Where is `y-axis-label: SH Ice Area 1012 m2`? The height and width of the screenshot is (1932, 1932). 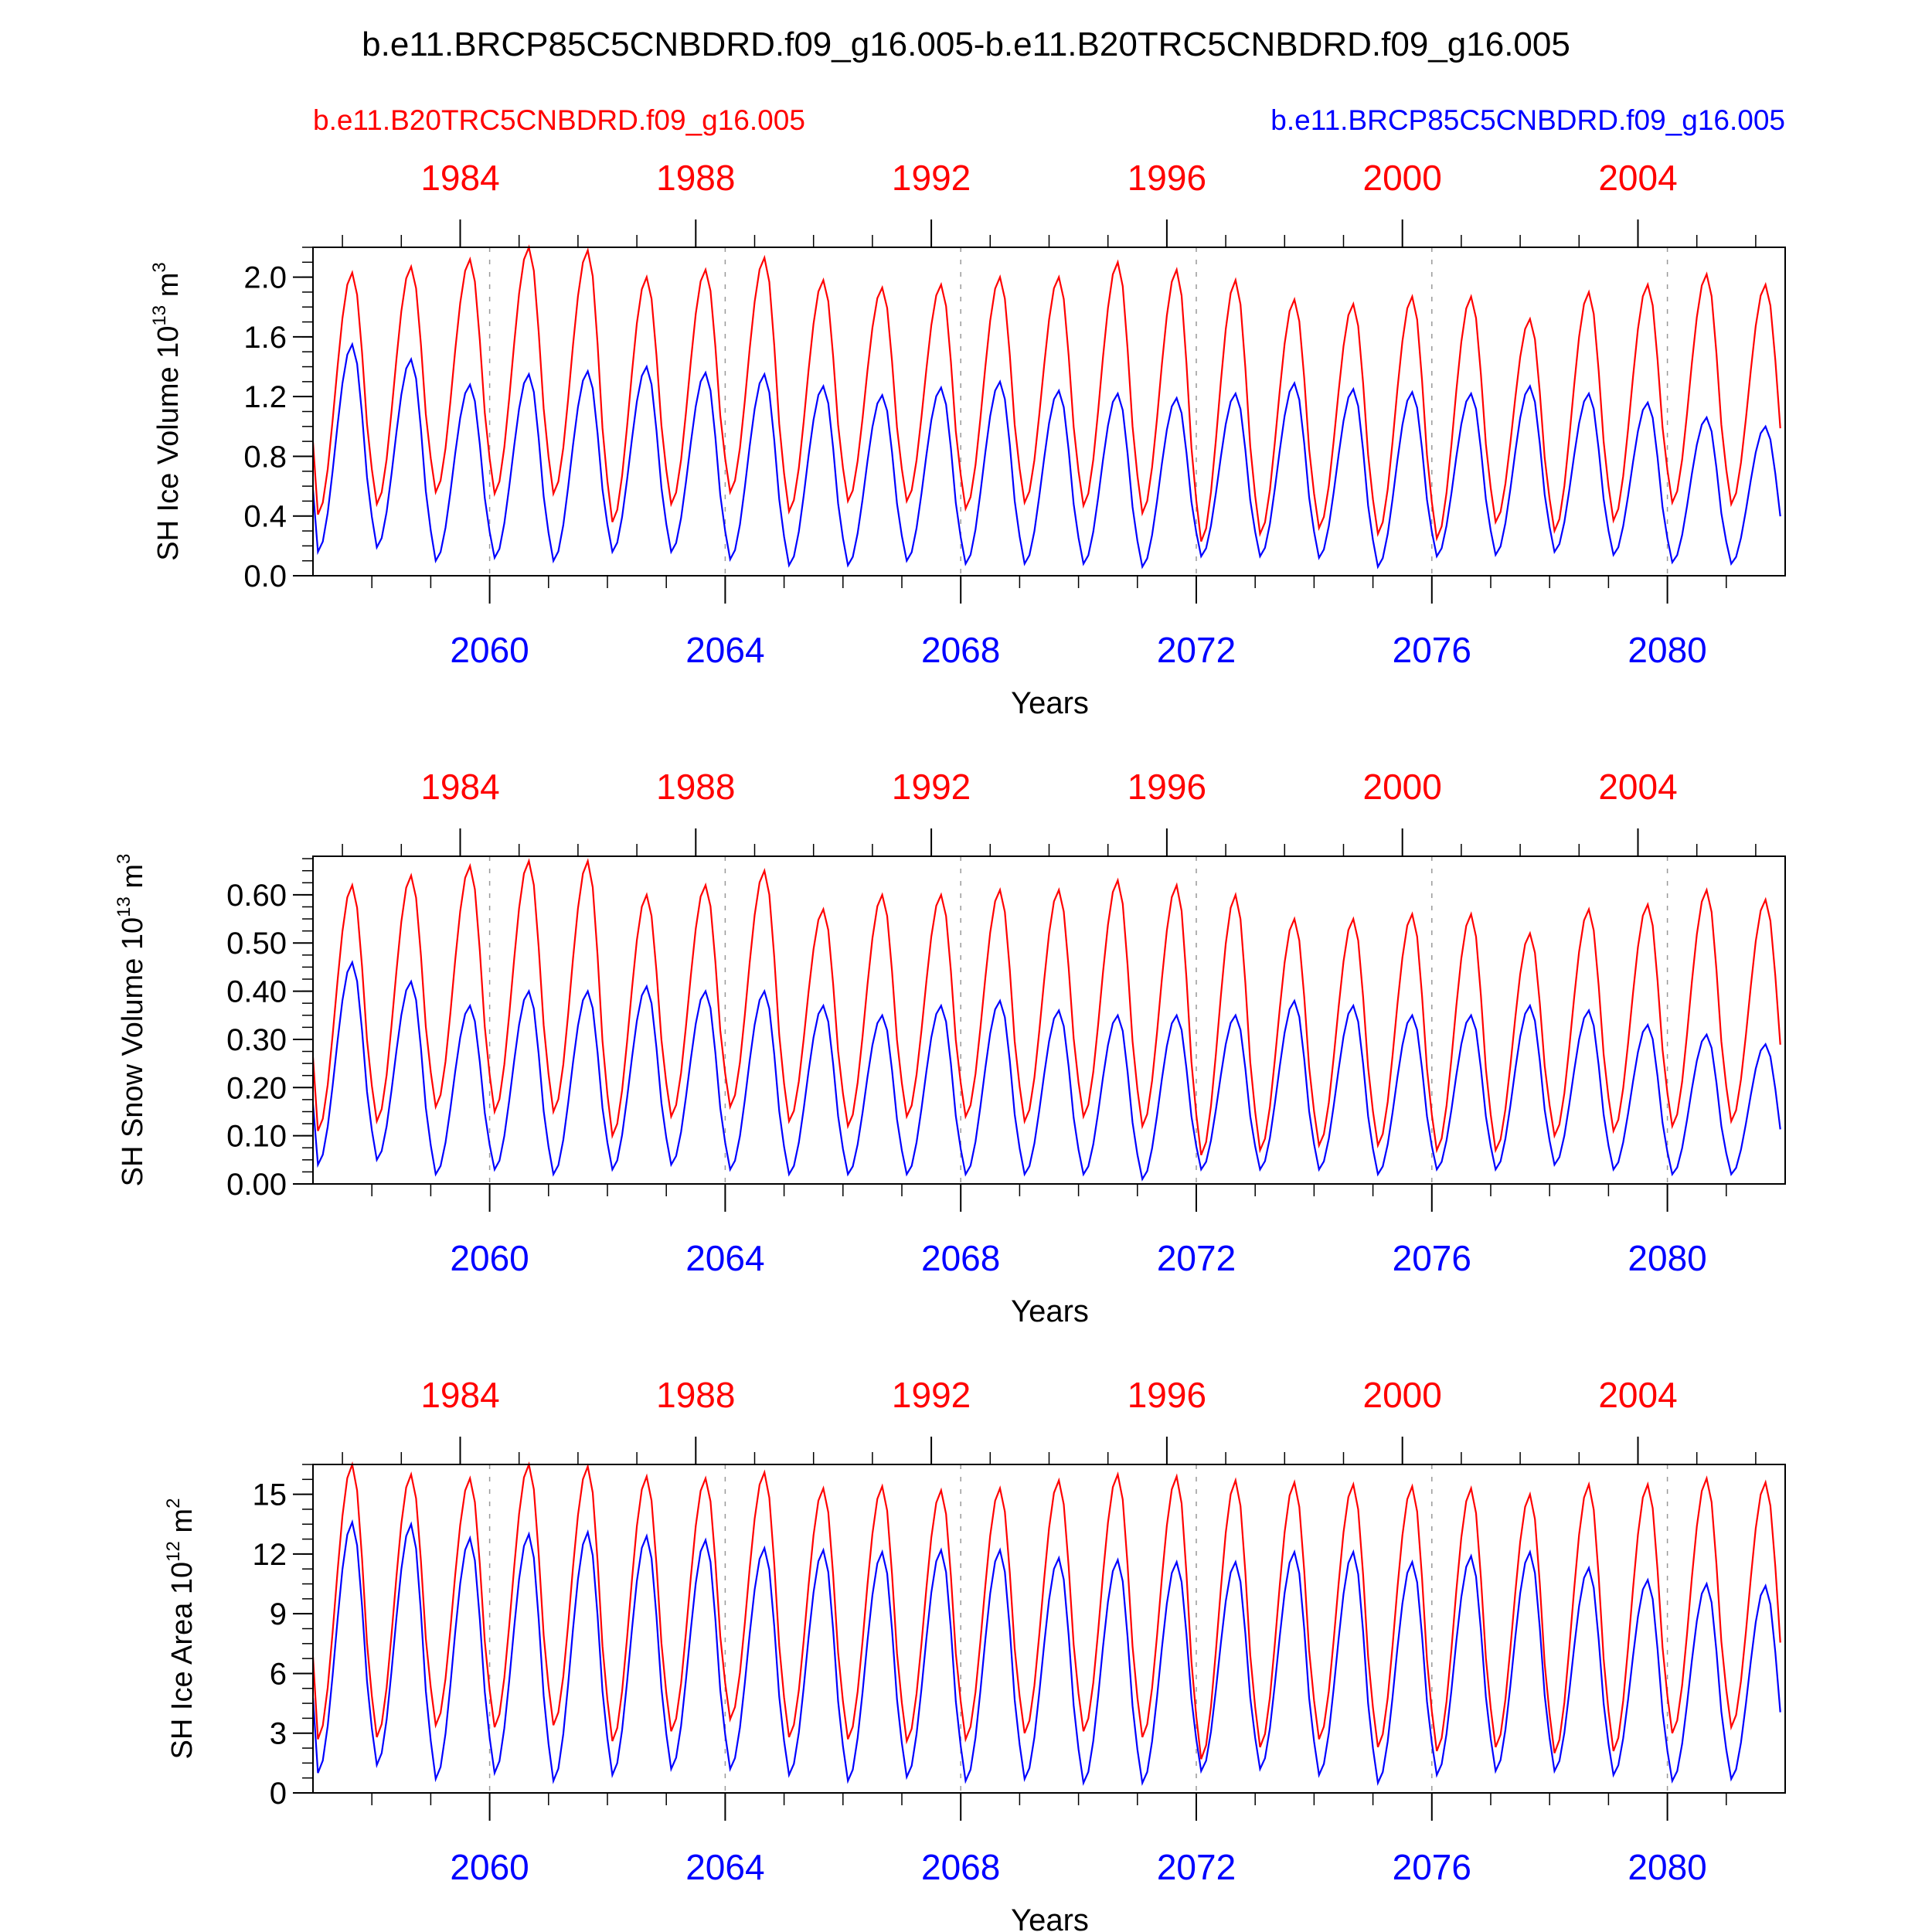
y-axis-label: SH Ice Area 1012 m2 is located at coordinates (181, 1629).